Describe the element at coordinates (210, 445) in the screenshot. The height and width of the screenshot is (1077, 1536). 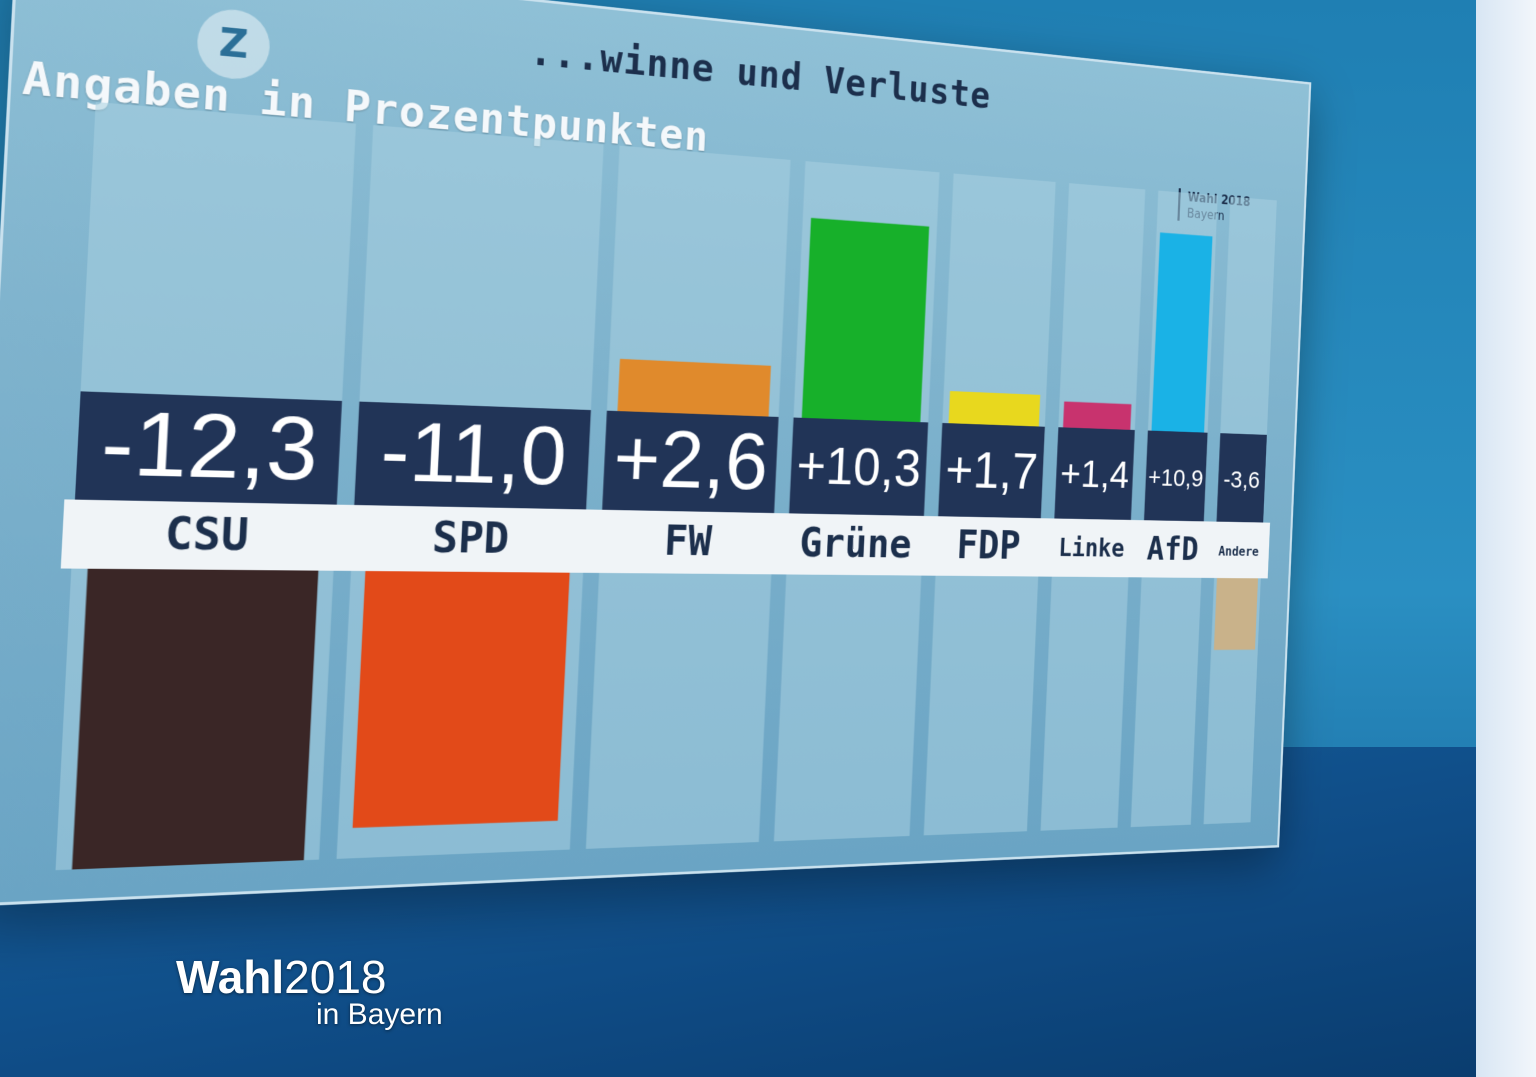
I see `value-label-csu: -12,3` at that location.